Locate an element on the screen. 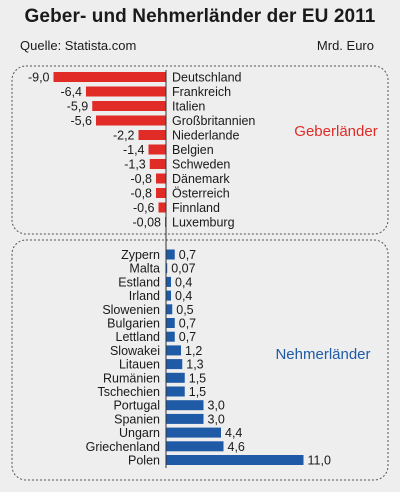 This screenshot has width=400, height=492. donor-value-label: -5,9 is located at coordinates (78, 107).